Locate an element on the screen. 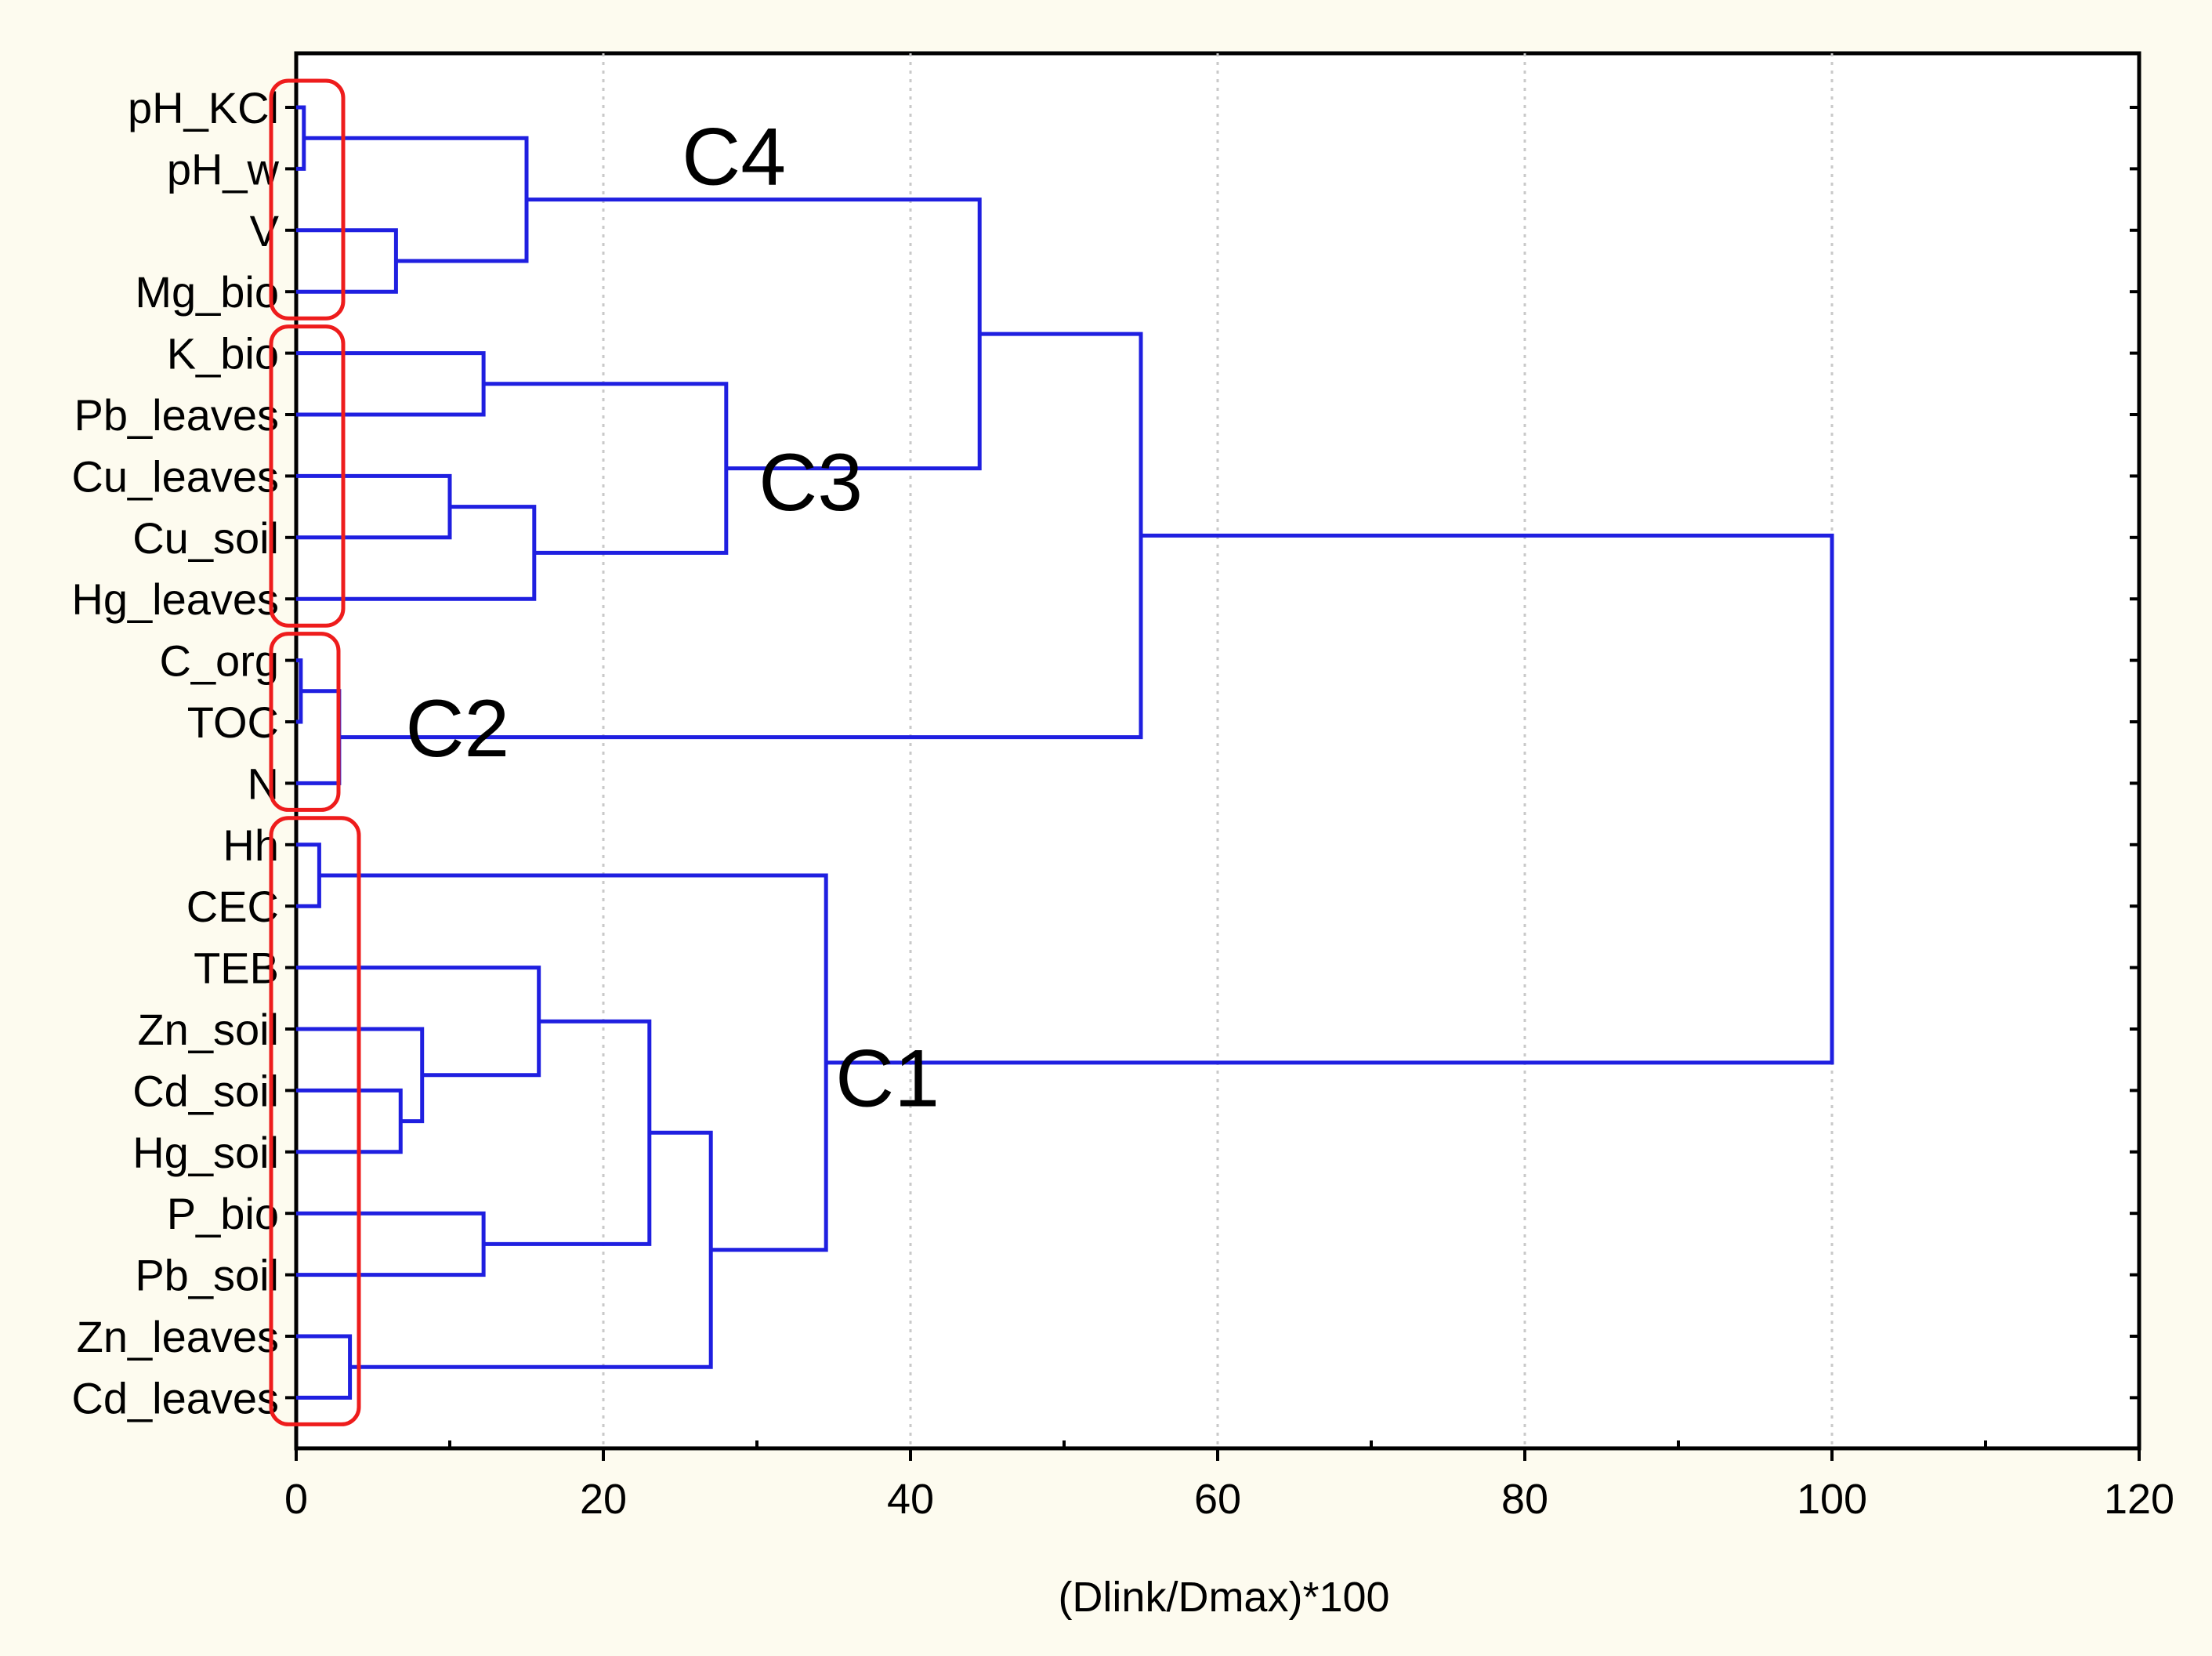 This screenshot has height=1656, width=2212. leaf-label: CEC is located at coordinates (232, 906).